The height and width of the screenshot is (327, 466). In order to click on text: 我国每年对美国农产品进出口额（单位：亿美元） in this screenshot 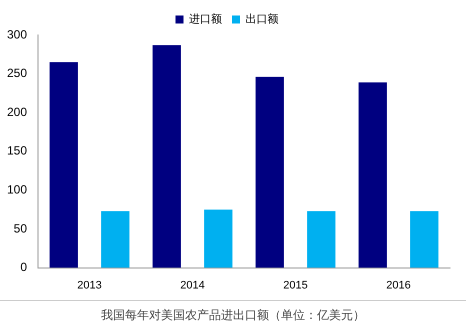, I will do `click(233, 312)`.